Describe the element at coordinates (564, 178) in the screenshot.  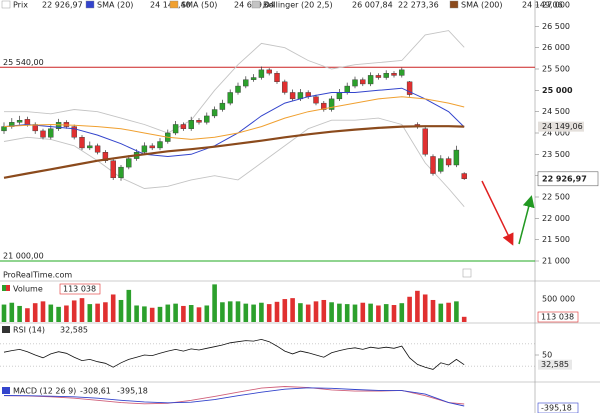
I see `price-tag: 22 926,97` at that location.